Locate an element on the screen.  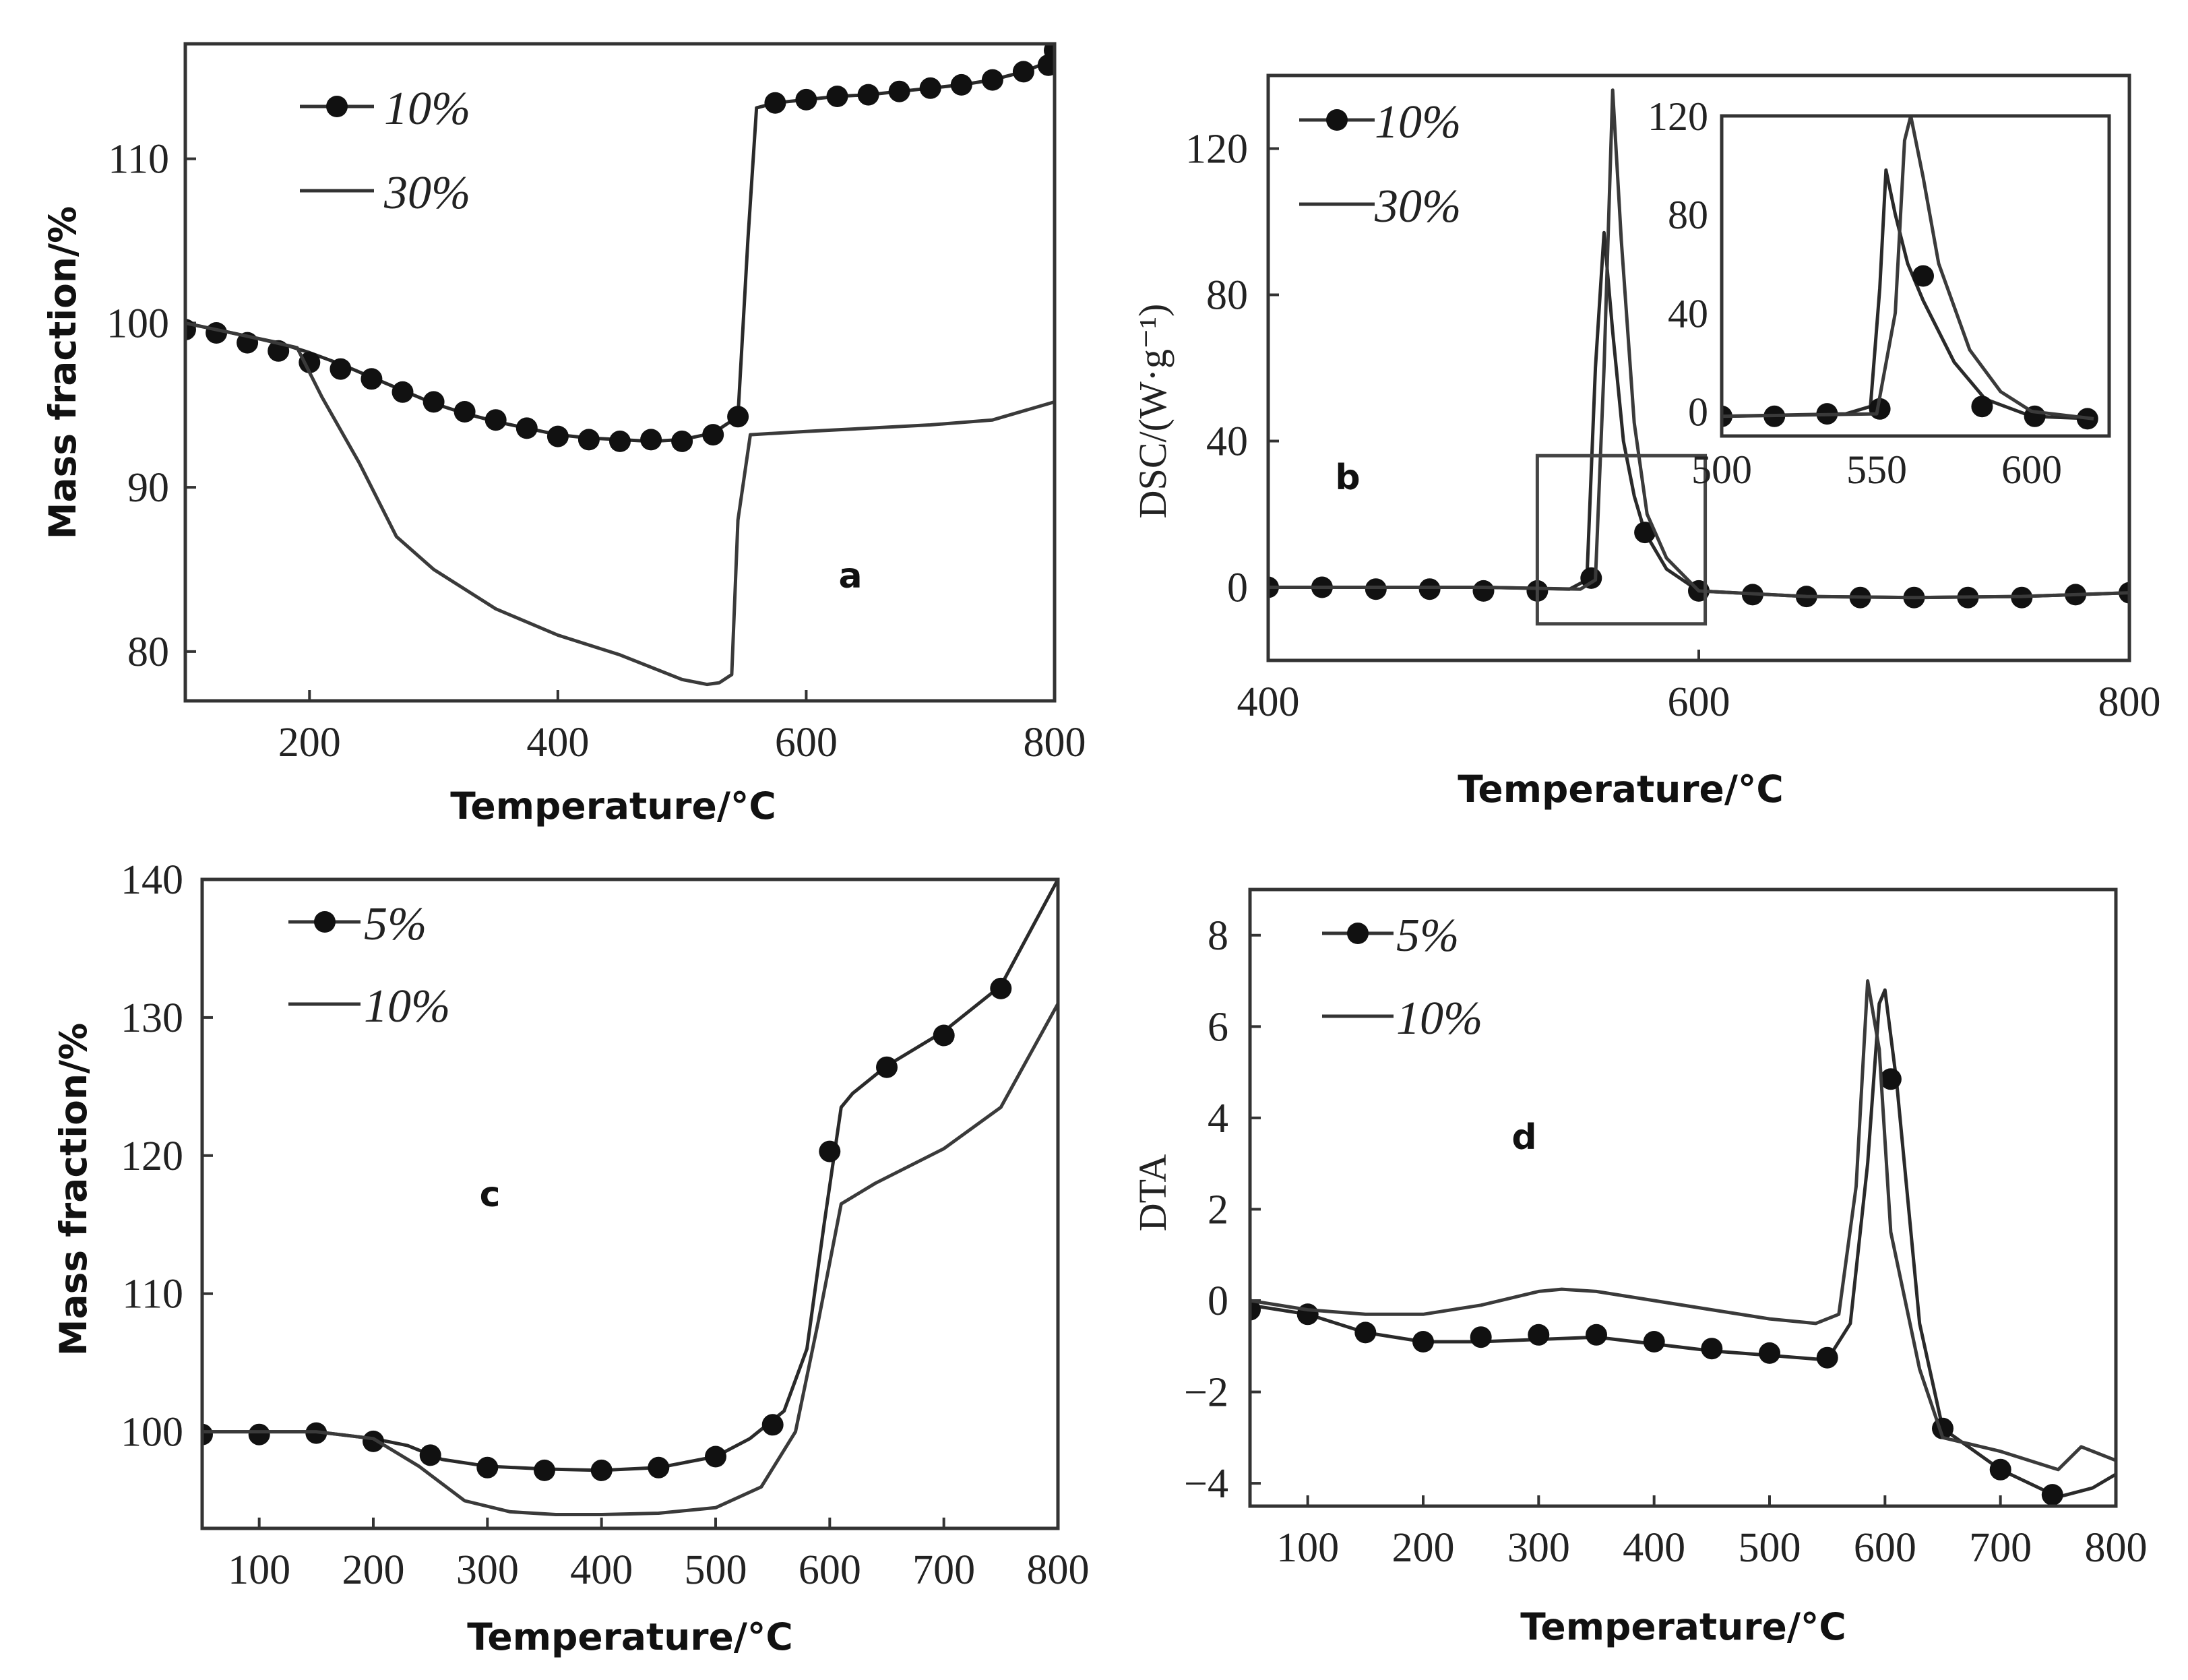
panel-c-x-tick-label: 800 is located at coordinates (1058, 1570).